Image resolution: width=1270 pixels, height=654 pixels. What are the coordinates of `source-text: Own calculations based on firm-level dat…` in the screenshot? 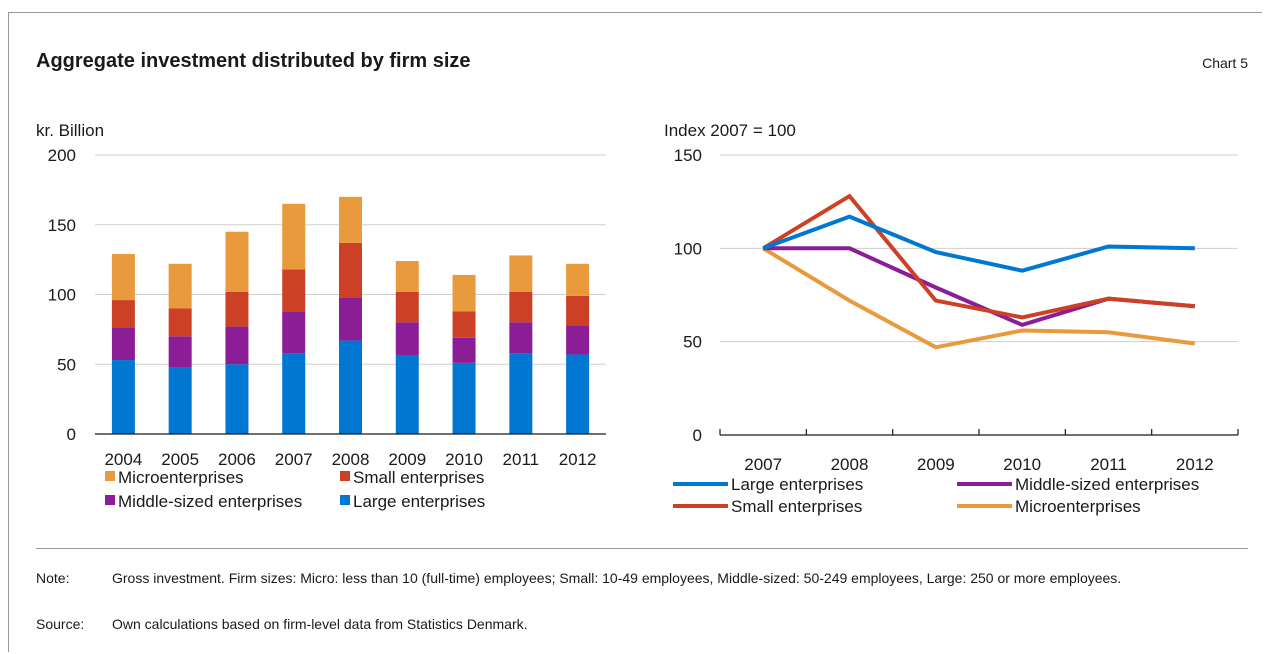 It's located at (320, 624).